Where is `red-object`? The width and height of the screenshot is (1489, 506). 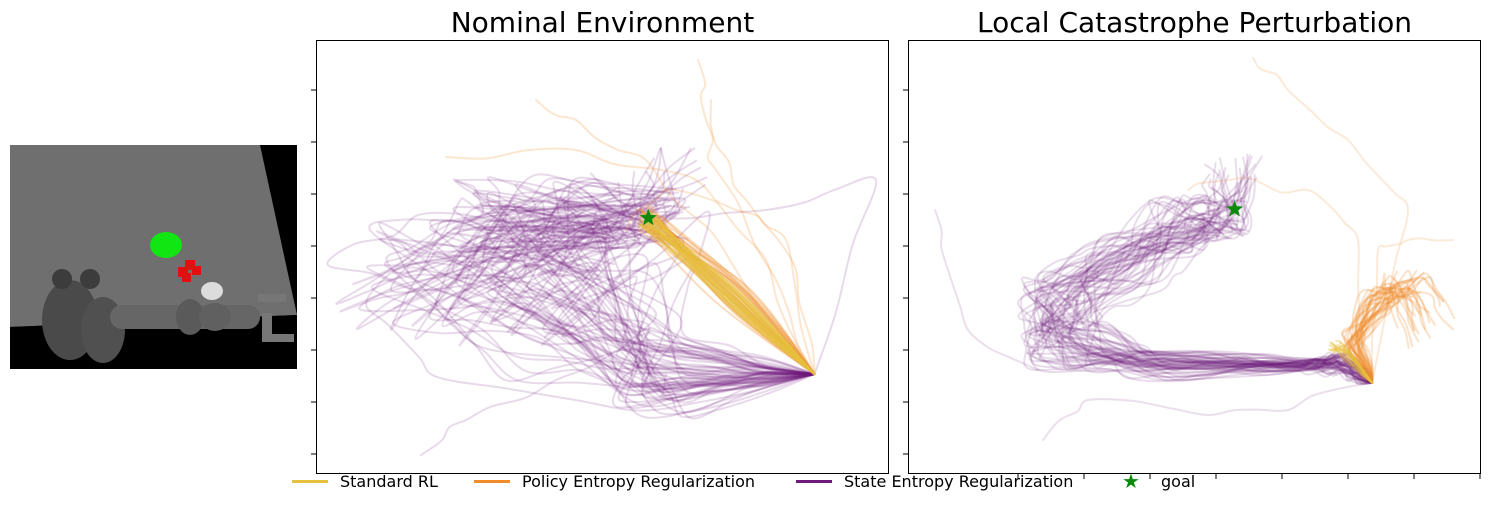 red-object is located at coordinates (189, 271).